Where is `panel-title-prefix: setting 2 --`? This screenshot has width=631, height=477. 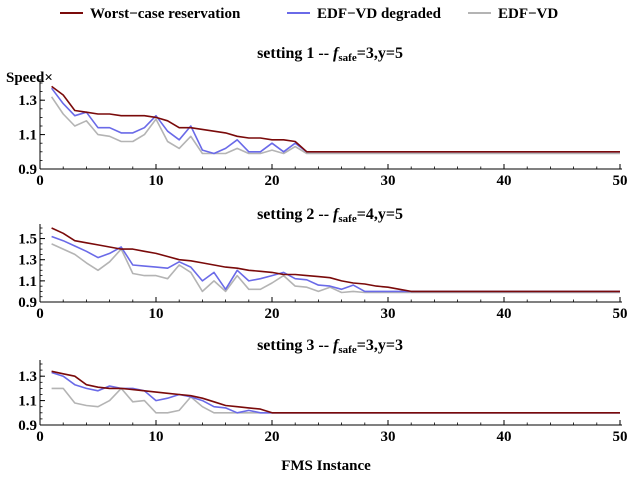
panel-title-prefix: setting 2 -- is located at coordinates (295, 214).